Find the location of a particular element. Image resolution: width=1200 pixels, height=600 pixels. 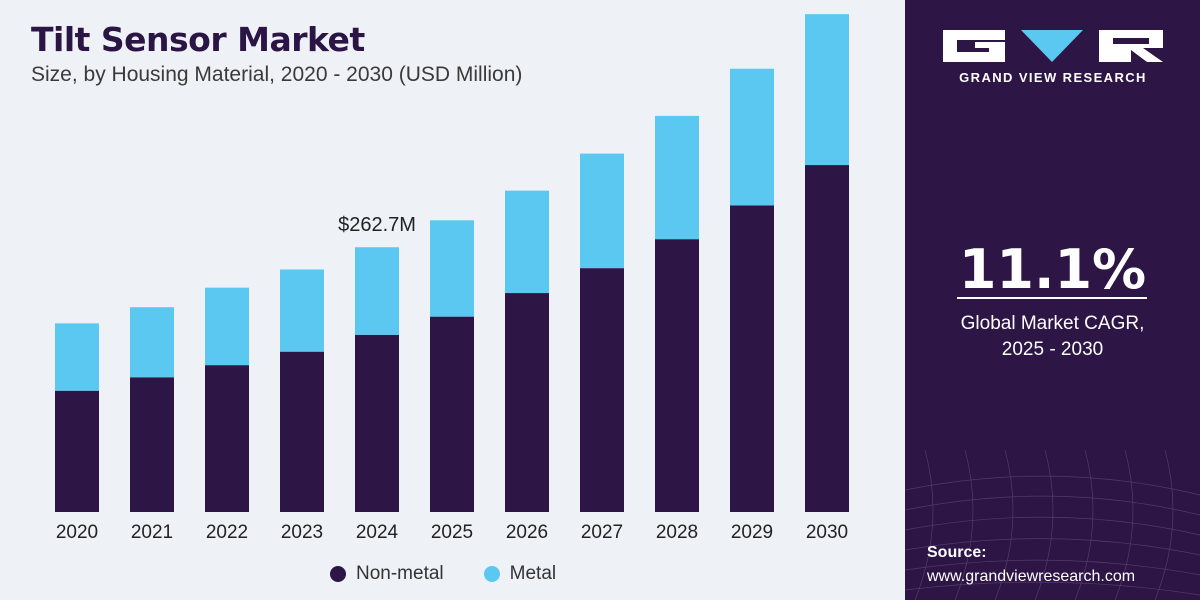

bar-non-metal-2030 is located at coordinates (827, 339).